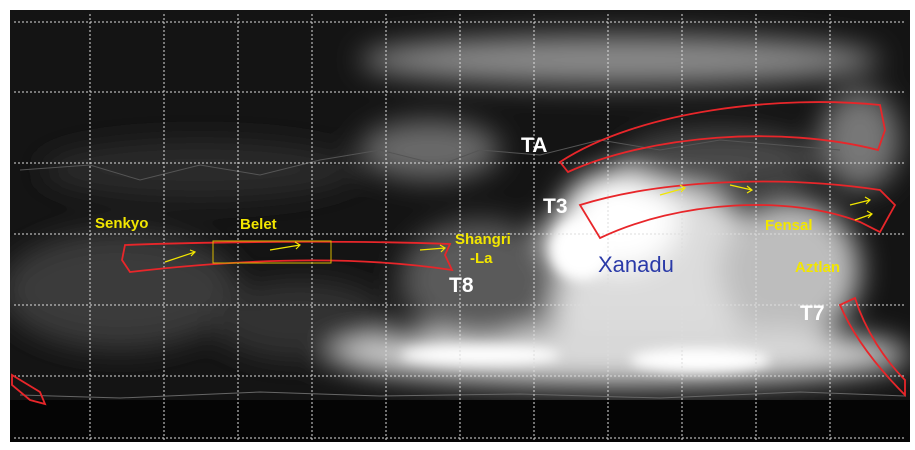  I want to click on region-label: Xanadu, so click(636, 264).